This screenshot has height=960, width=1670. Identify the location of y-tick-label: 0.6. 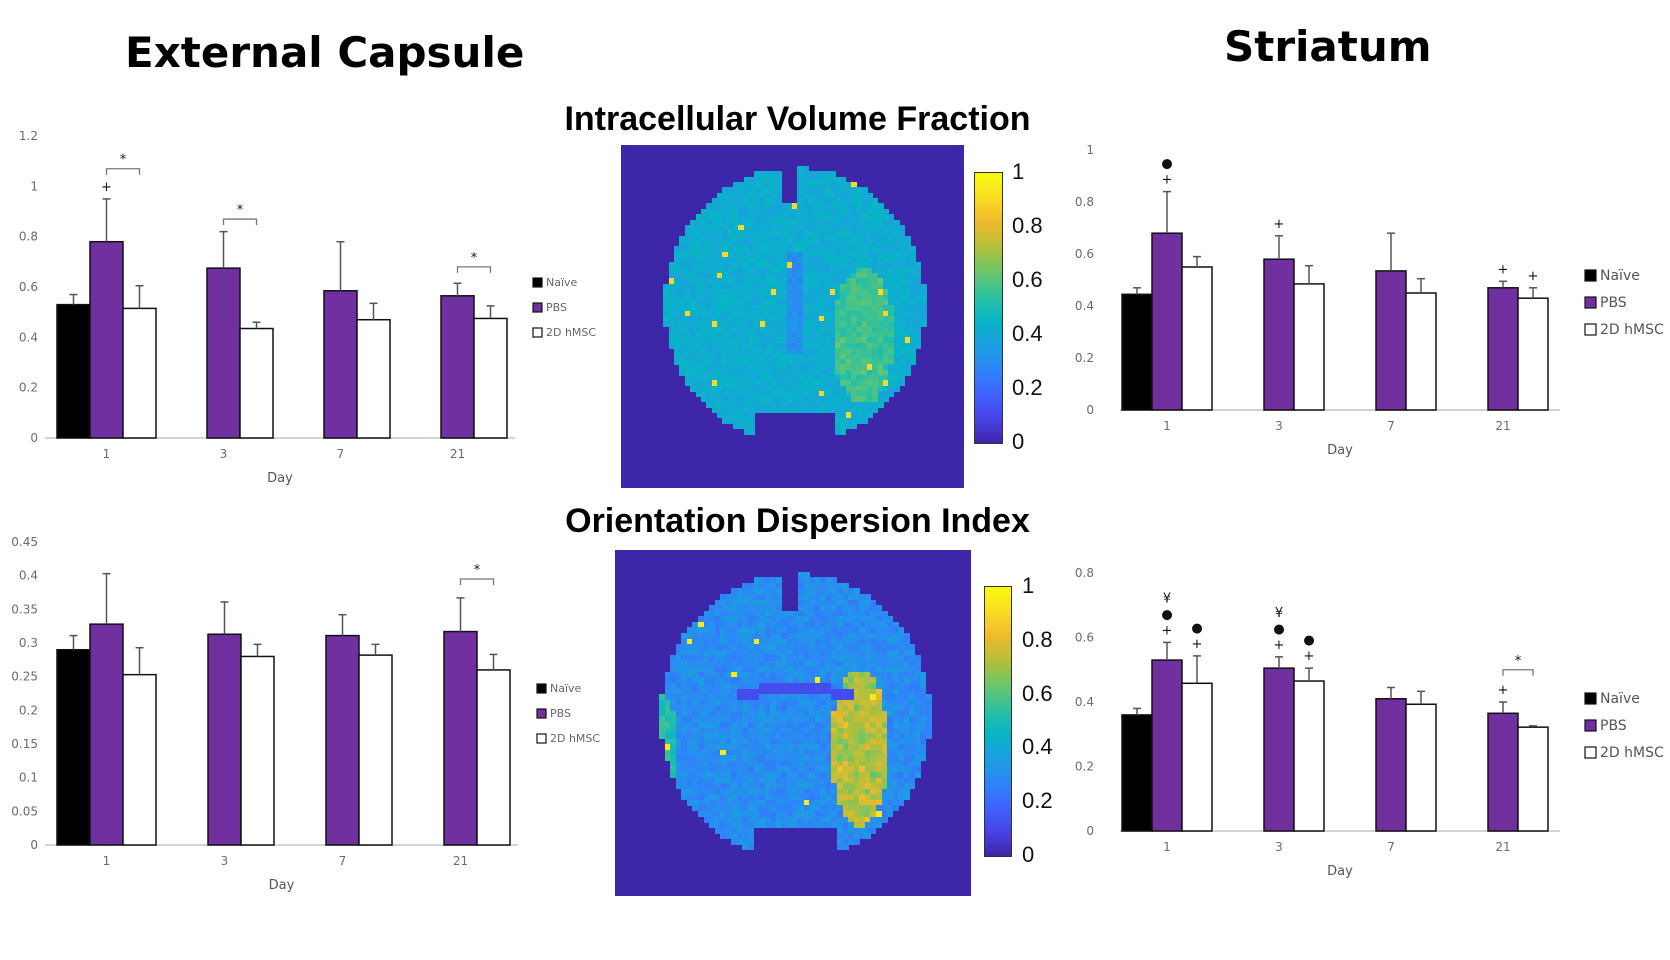
(1084, 254).